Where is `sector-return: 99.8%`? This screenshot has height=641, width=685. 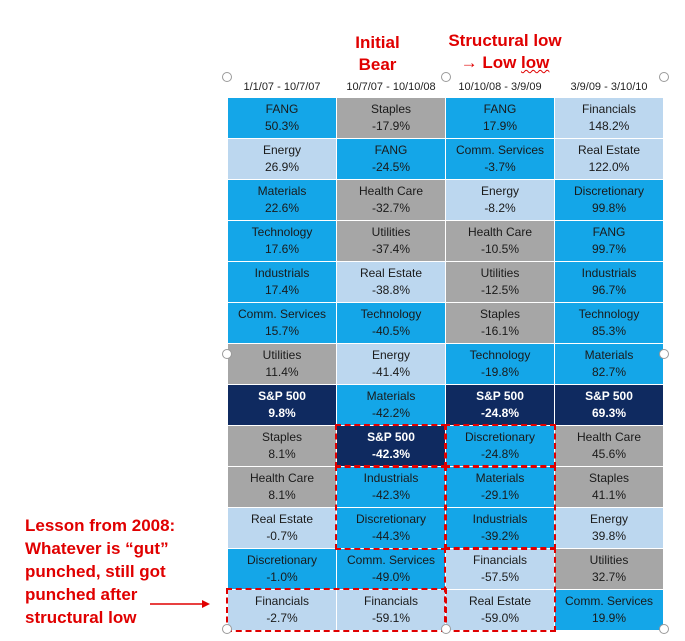
sector-return: 99.8% is located at coordinates (609, 208).